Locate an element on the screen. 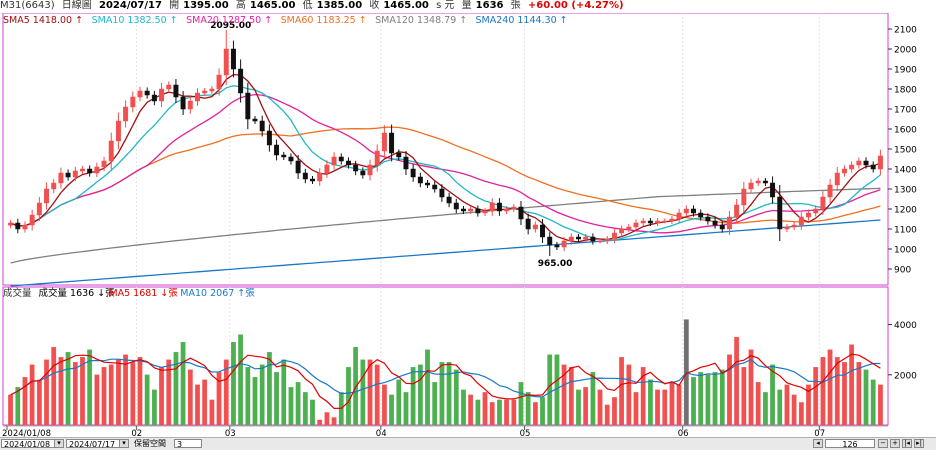 The image size is (936, 450). price-tick-label: 1400 is located at coordinates (905, 171).